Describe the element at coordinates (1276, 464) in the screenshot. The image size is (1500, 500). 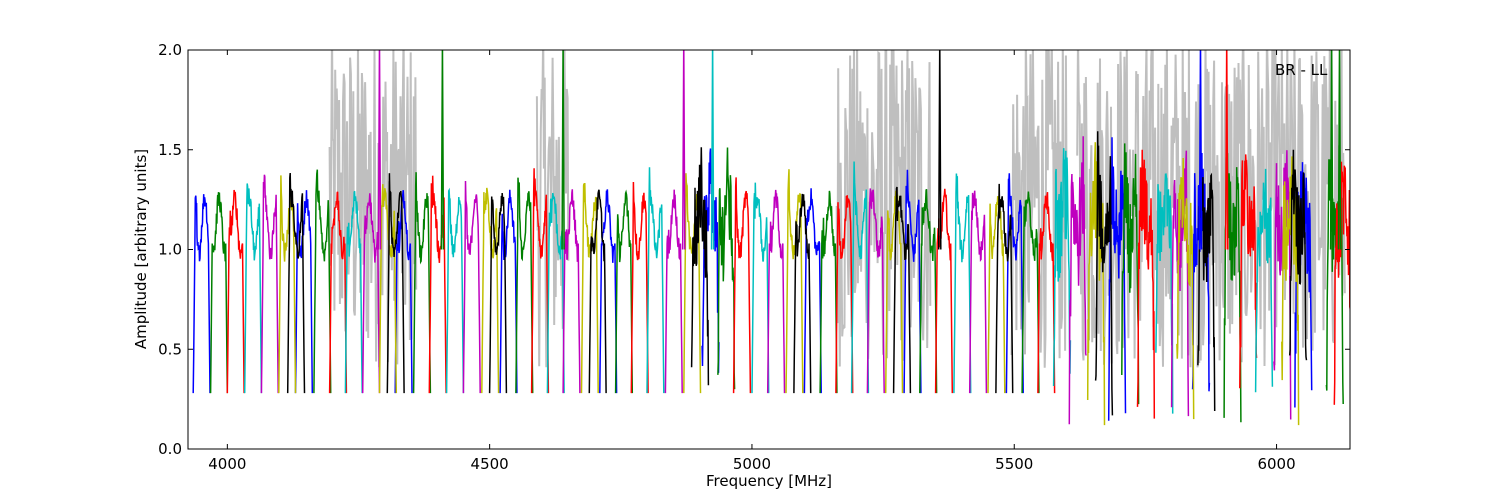
I see `x-tick-label: 6000` at that location.